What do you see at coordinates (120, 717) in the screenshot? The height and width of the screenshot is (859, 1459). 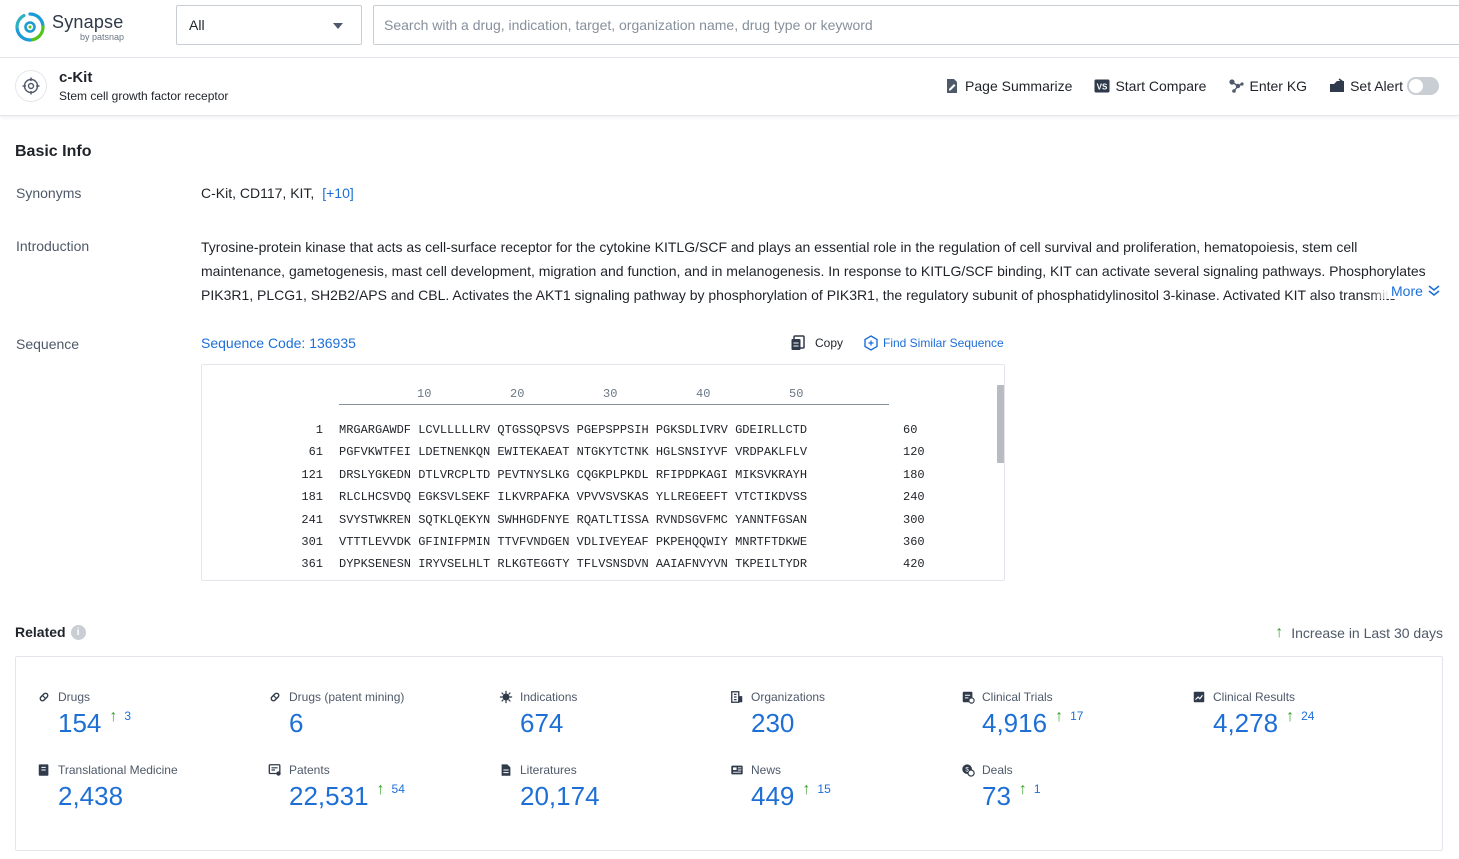 I see `stat-increase: ↑3` at bounding box center [120, 717].